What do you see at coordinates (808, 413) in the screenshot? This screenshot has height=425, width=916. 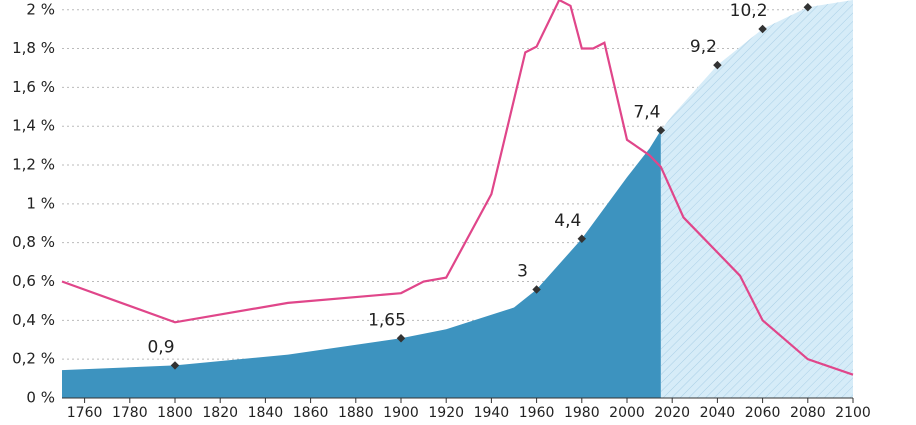 I see `x-tick-label: 2080` at bounding box center [808, 413].